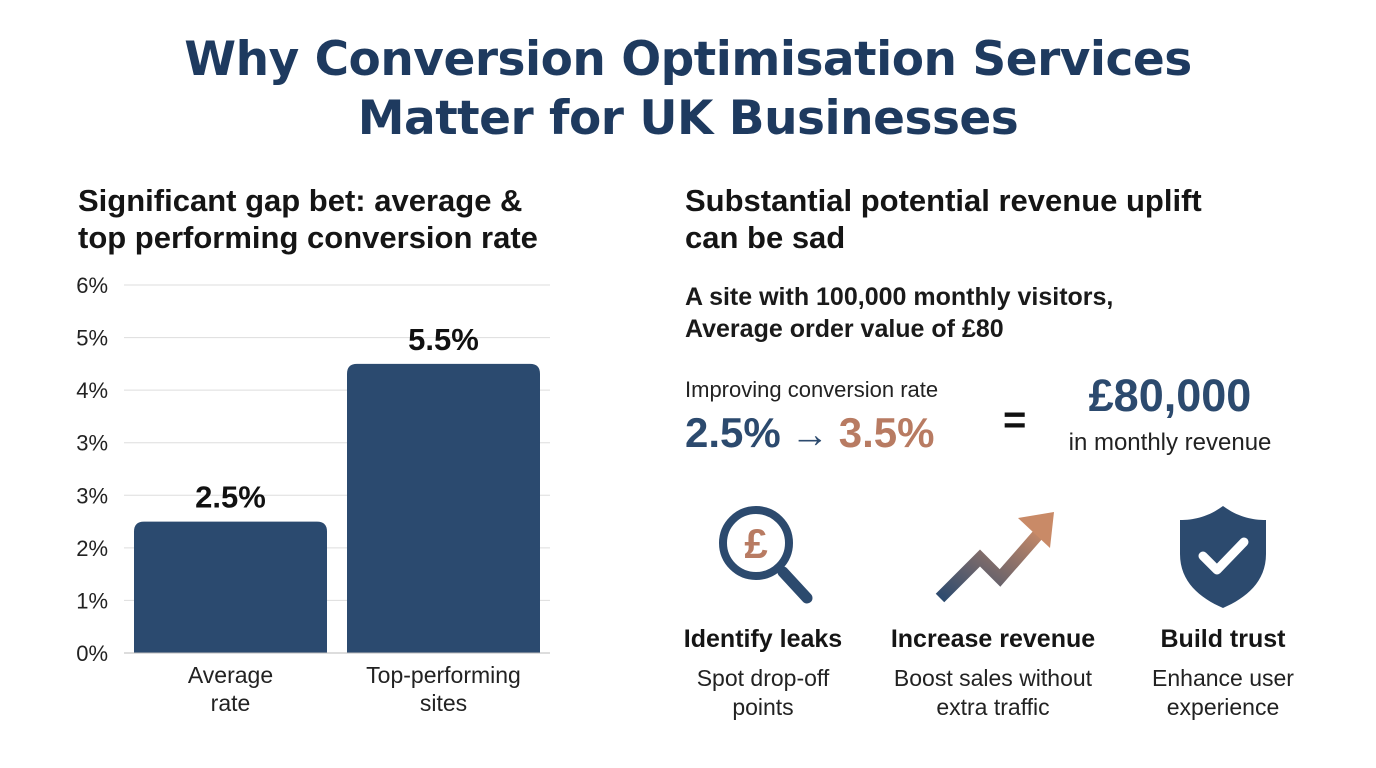  I want to click on y-tick-label: 1%, so click(92, 600).